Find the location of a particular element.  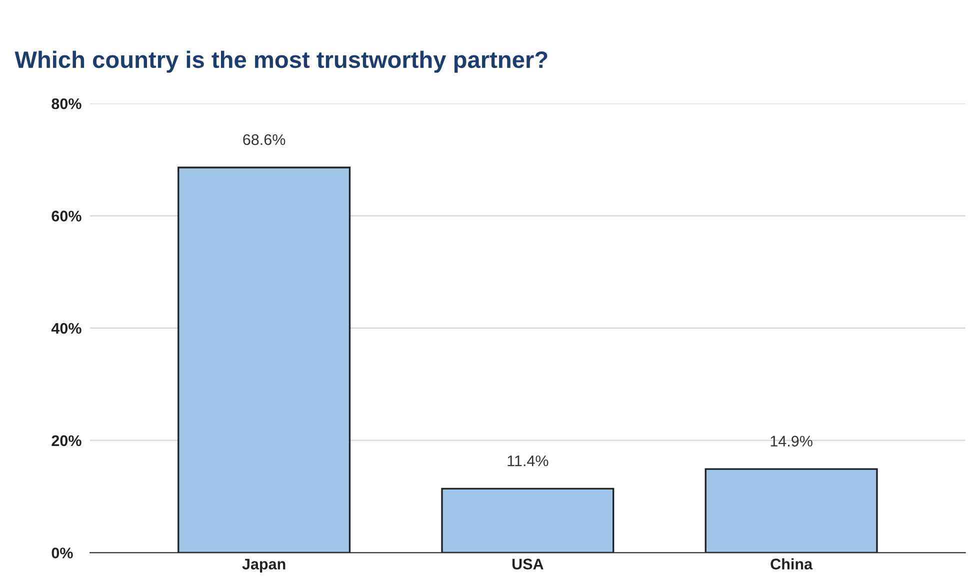

y-tick-label: 60% is located at coordinates (67, 216).